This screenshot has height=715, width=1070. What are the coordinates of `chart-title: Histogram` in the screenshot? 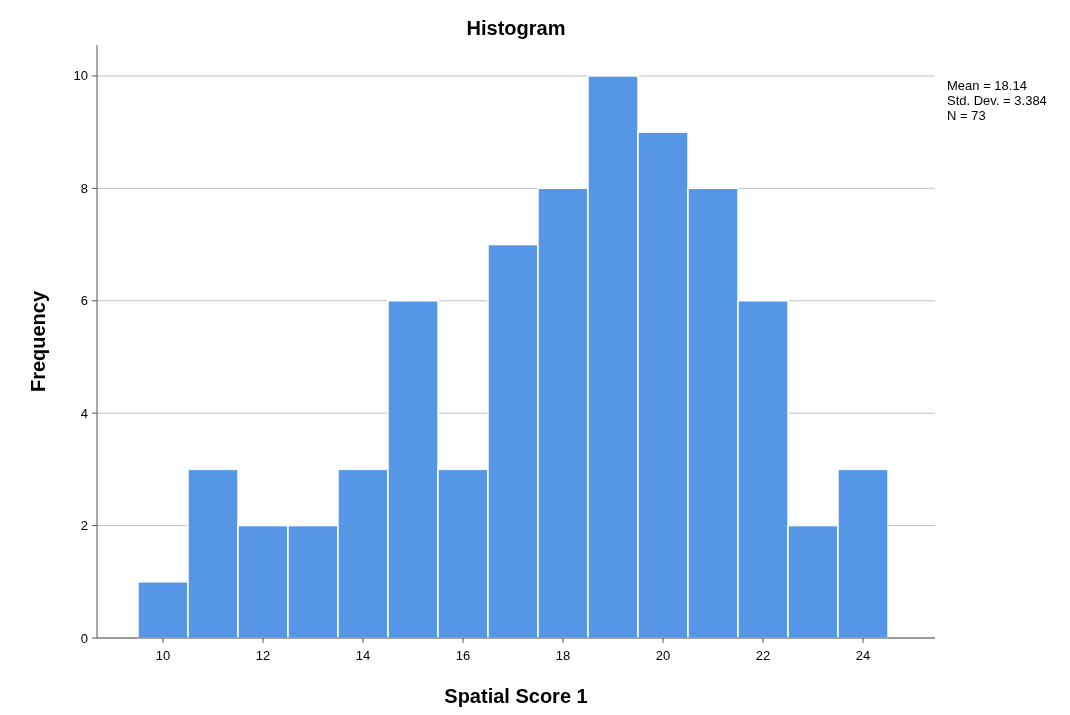 It's located at (516, 28).